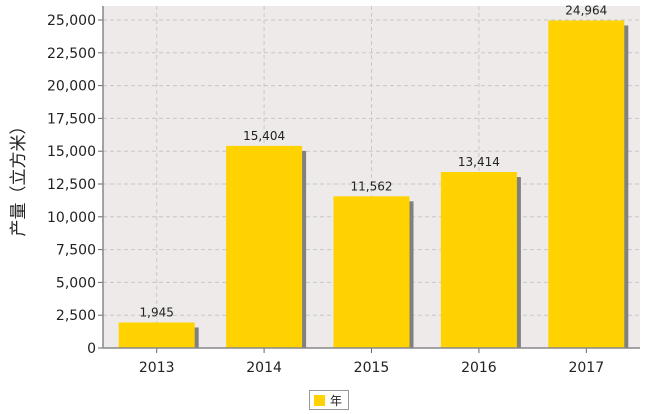  Describe the element at coordinates (264, 368) in the screenshot. I see `x-tick-label: 2014` at that location.